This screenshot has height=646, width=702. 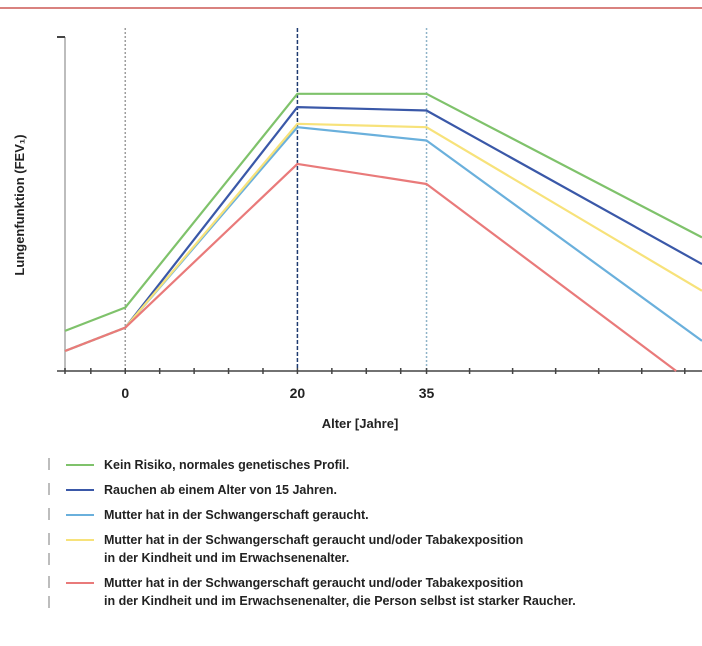 What do you see at coordinates (427, 393) in the screenshot?
I see `x-tick-label: 35` at bounding box center [427, 393].